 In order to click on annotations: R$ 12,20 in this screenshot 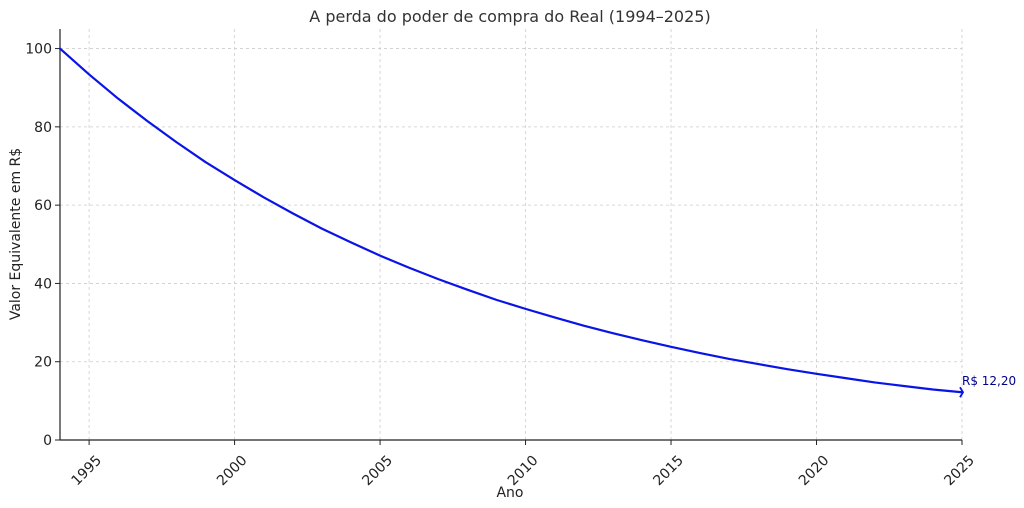, I will do `click(987, 386)`.